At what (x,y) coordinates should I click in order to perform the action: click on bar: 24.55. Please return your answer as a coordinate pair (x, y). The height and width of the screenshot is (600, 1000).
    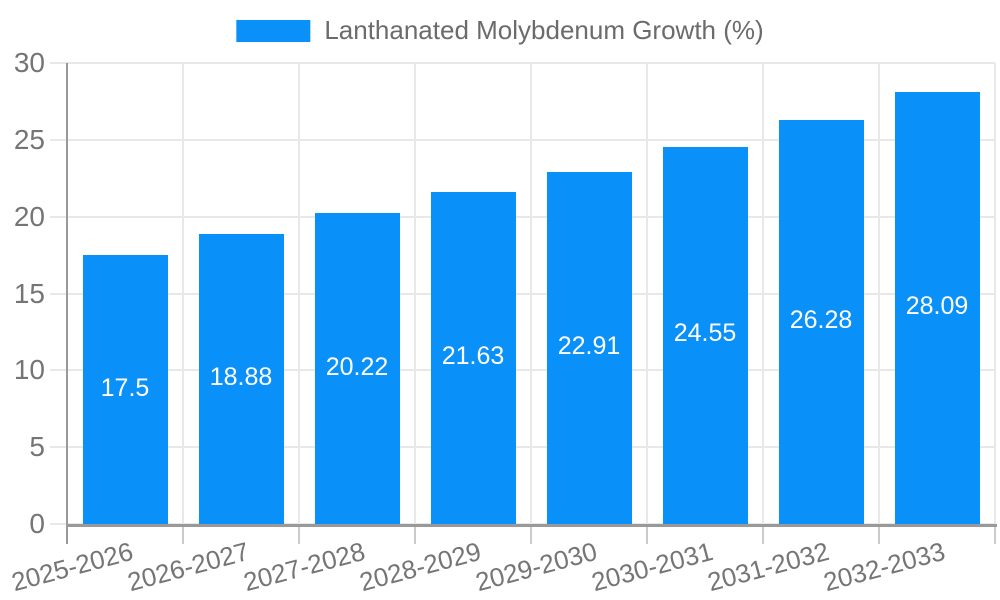
    Looking at the image, I should click on (705, 335).